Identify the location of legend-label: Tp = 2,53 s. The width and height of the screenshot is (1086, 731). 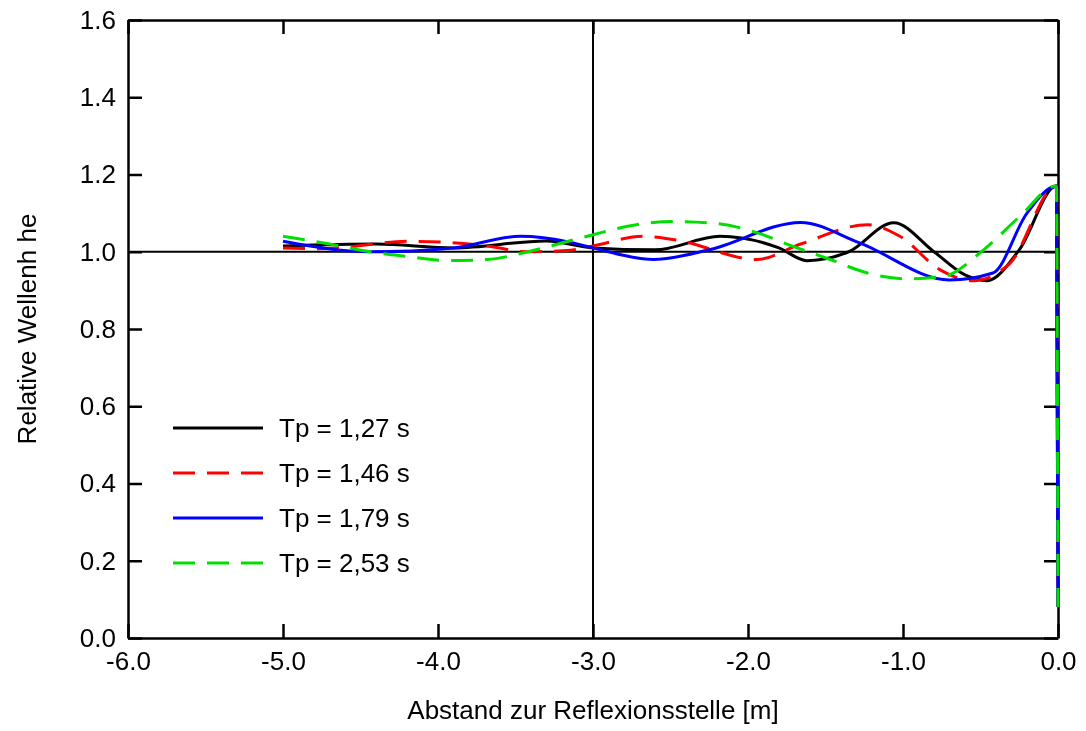
(344, 563).